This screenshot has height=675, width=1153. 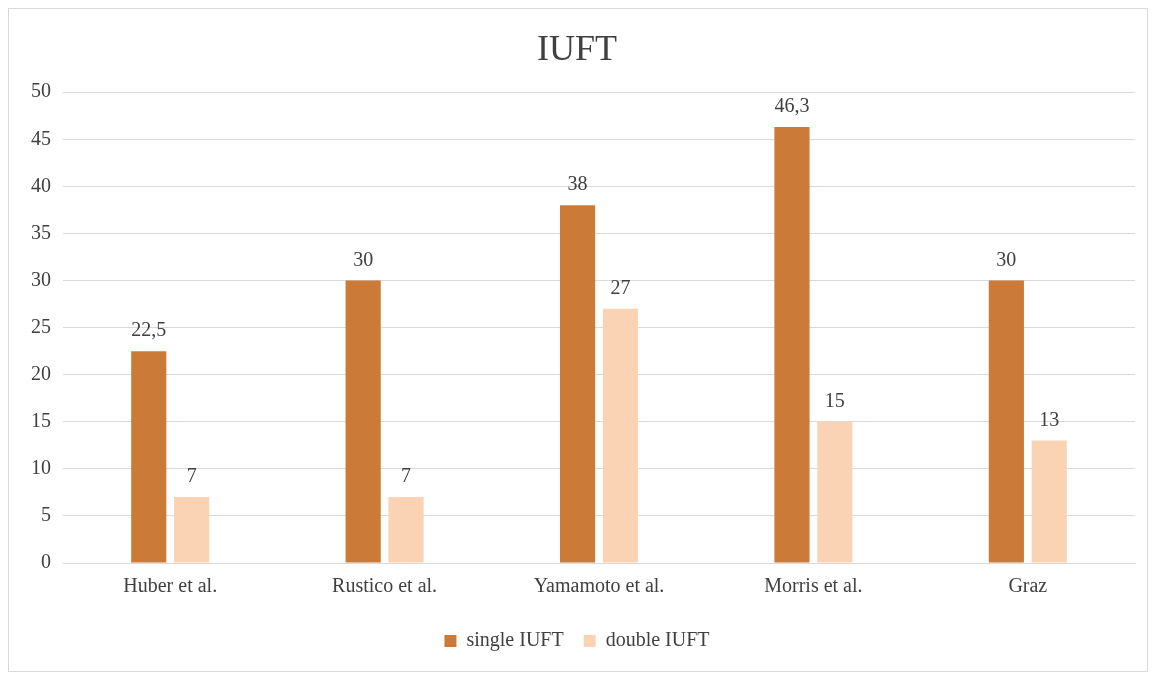 I want to click on x-tick-label: Yamamoto et al., so click(x=599, y=585).